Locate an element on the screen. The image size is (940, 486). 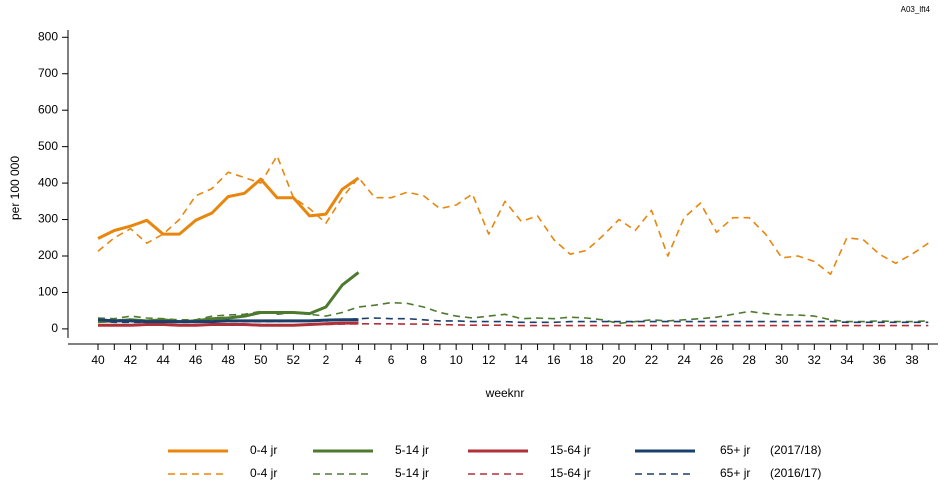
x-tick-label: 22 is located at coordinates (652, 360).